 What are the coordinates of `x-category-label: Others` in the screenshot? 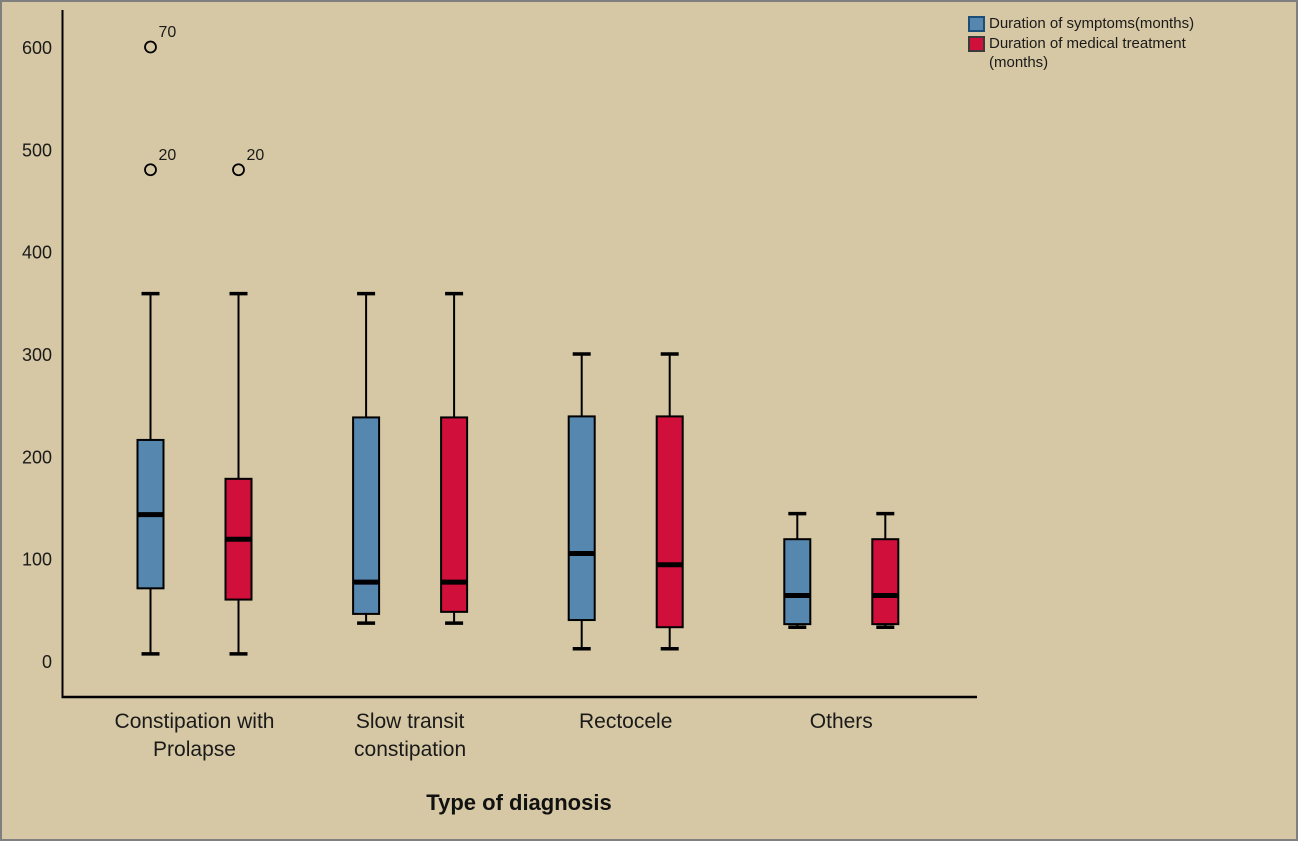 It's located at (841, 721).